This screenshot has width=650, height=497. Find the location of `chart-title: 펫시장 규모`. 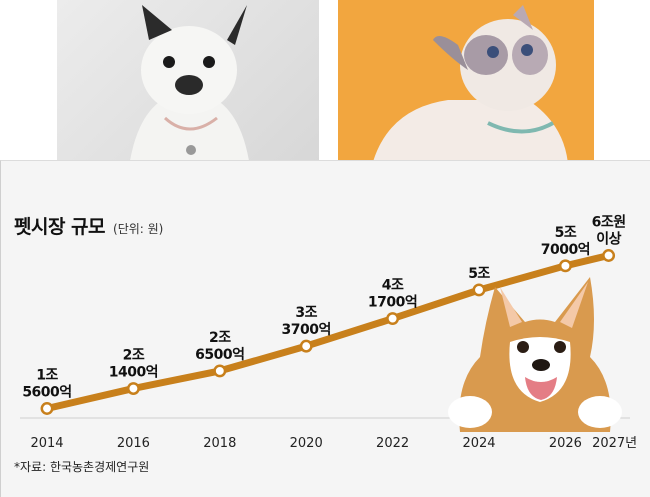

chart-title: 펫시장 규모 is located at coordinates (60, 227).